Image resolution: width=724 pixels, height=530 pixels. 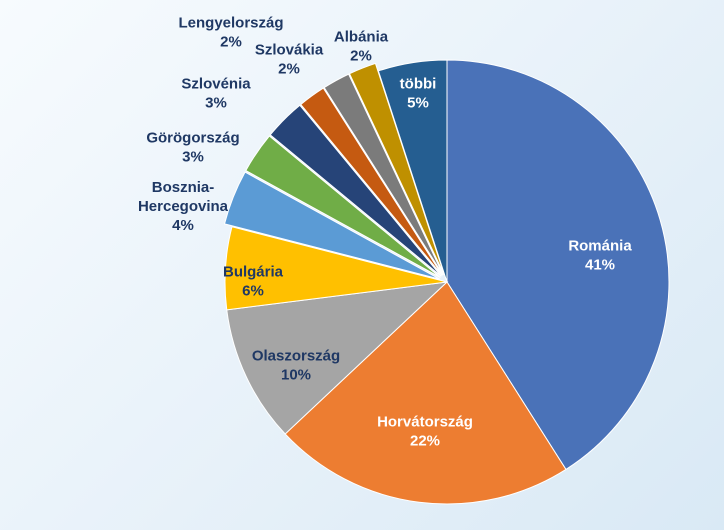 What do you see at coordinates (216, 83) in the screenshot?
I see `slice-label: Szlovénia` at bounding box center [216, 83].